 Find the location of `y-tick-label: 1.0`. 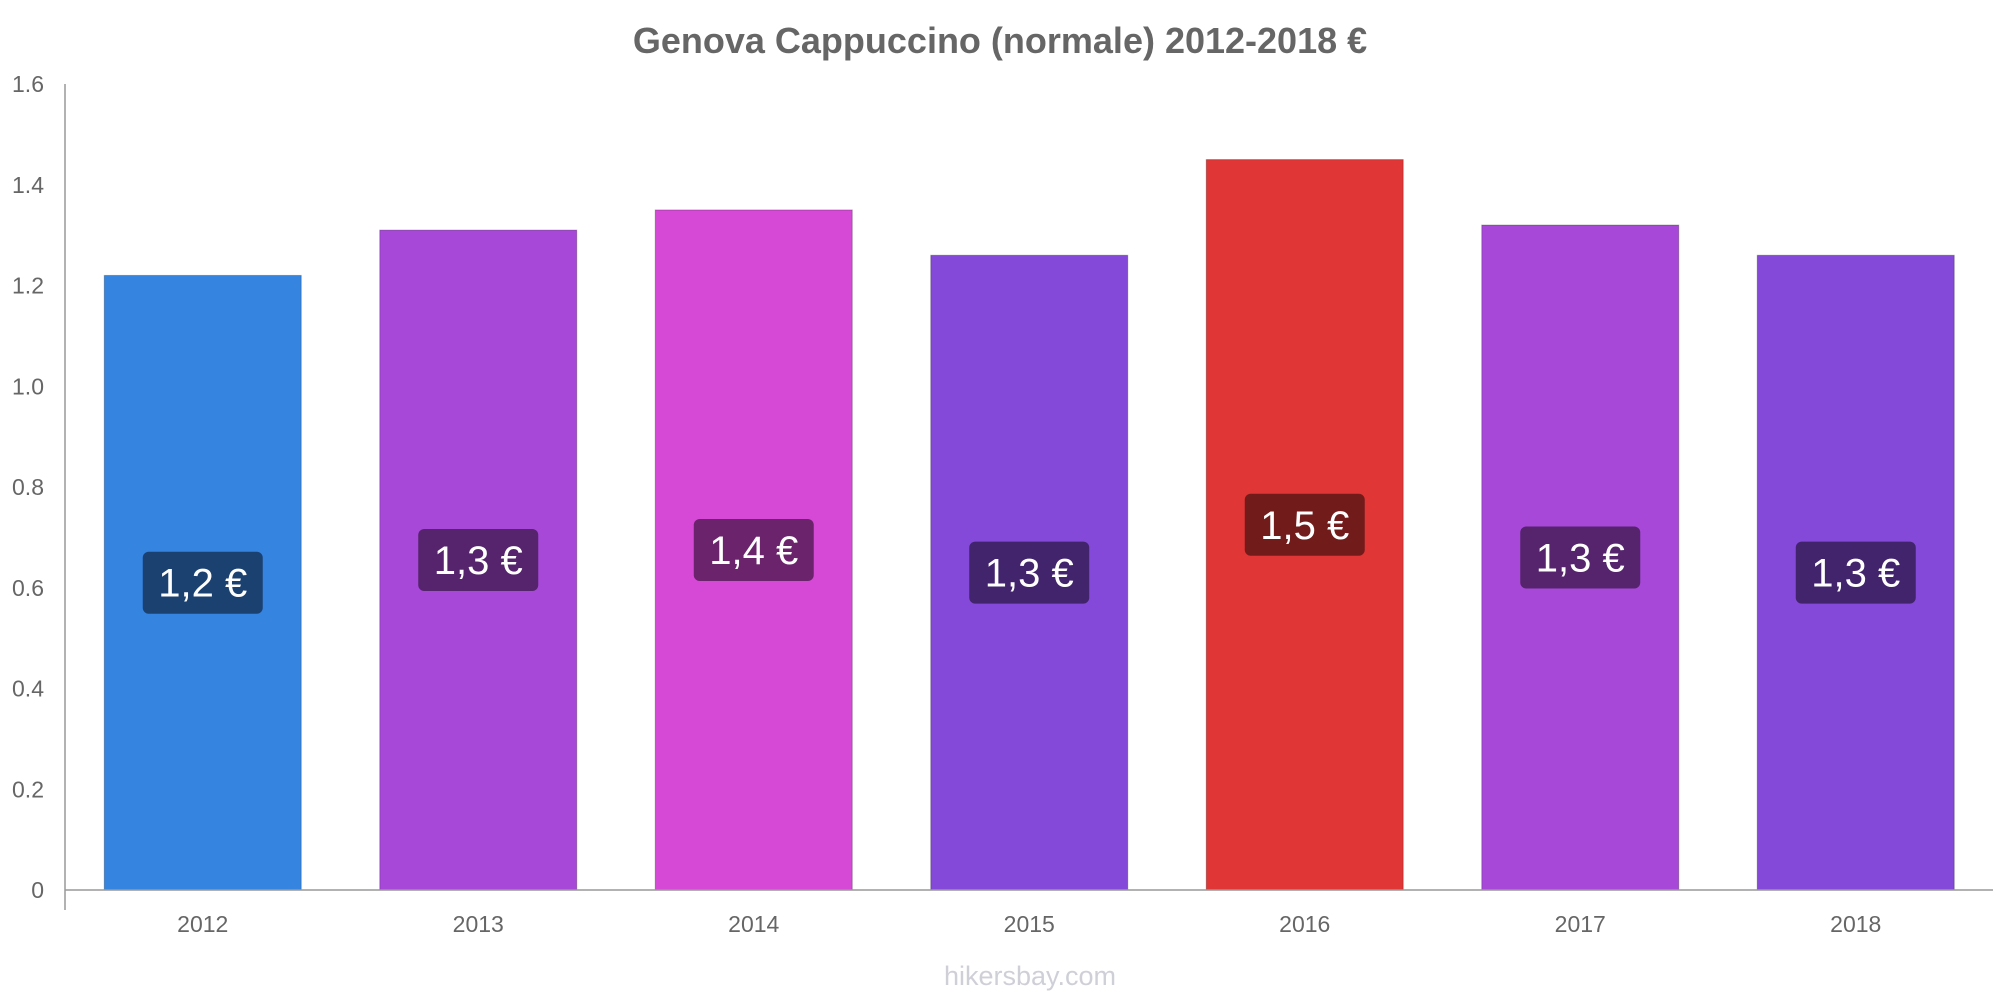

y-tick-label: 1.0 is located at coordinates (28, 386).